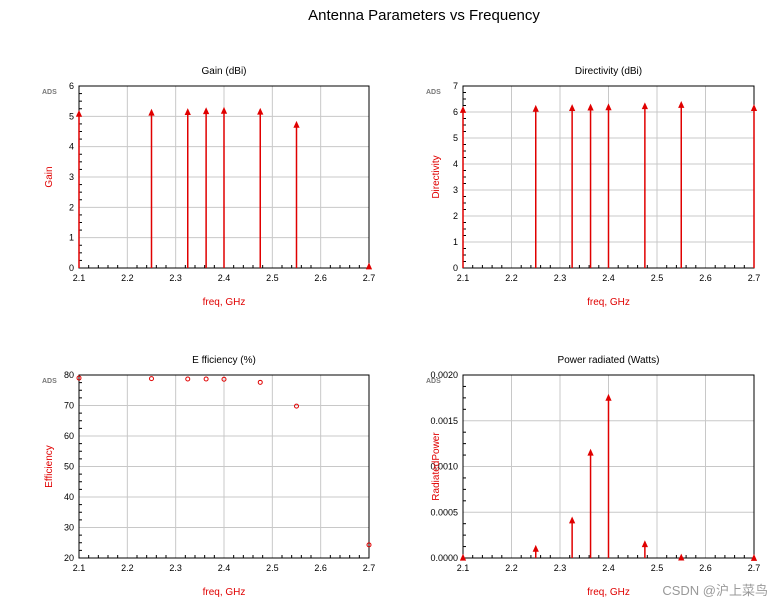 This screenshot has height=605, width=782. Describe the element at coordinates (444, 558) in the screenshot. I see `y-tick-label: 0.0000` at that location.